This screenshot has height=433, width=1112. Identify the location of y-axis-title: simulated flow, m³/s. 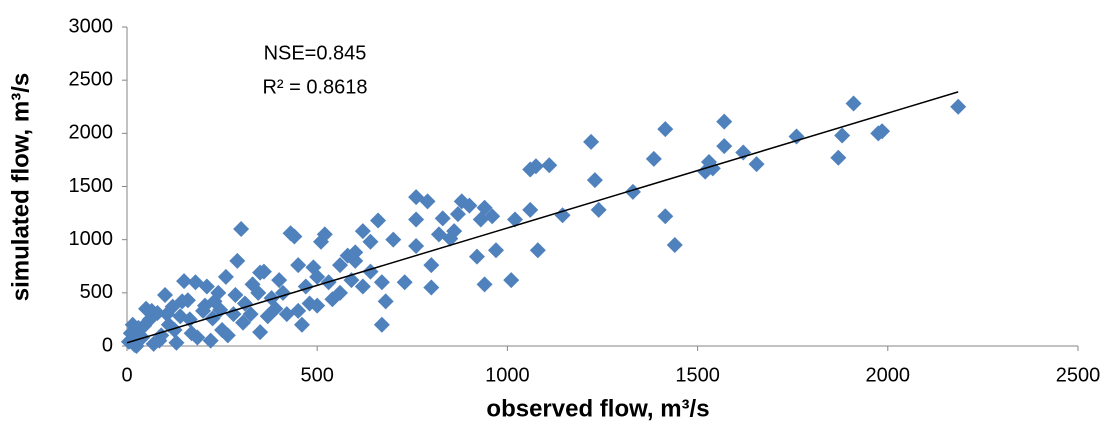
(20, 187).